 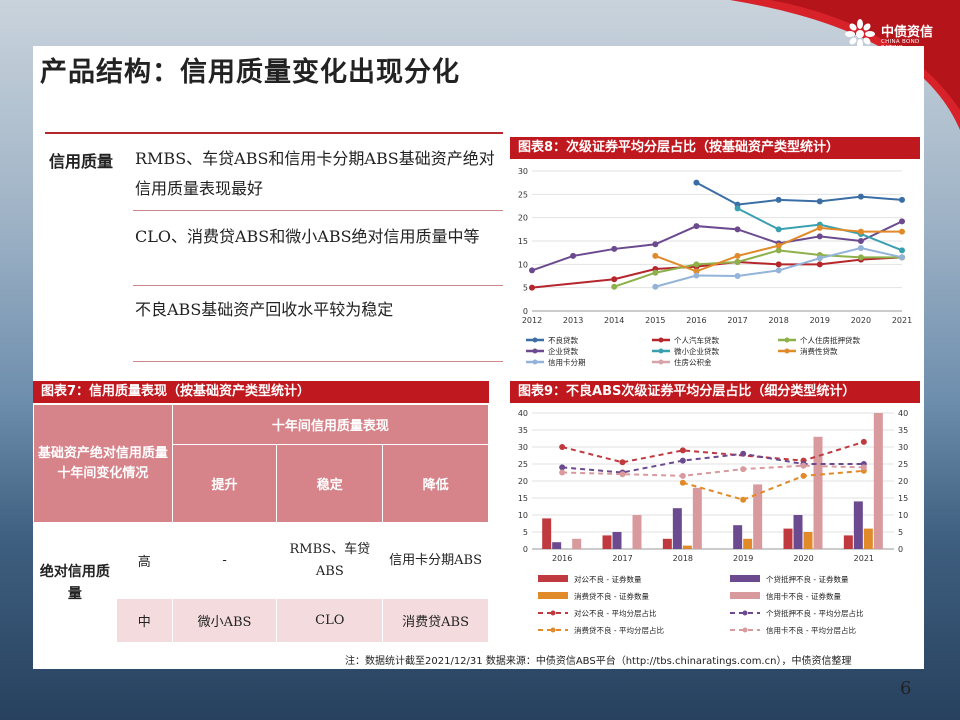 I want to click on legend-label: 住房公积金, so click(x=693, y=362).